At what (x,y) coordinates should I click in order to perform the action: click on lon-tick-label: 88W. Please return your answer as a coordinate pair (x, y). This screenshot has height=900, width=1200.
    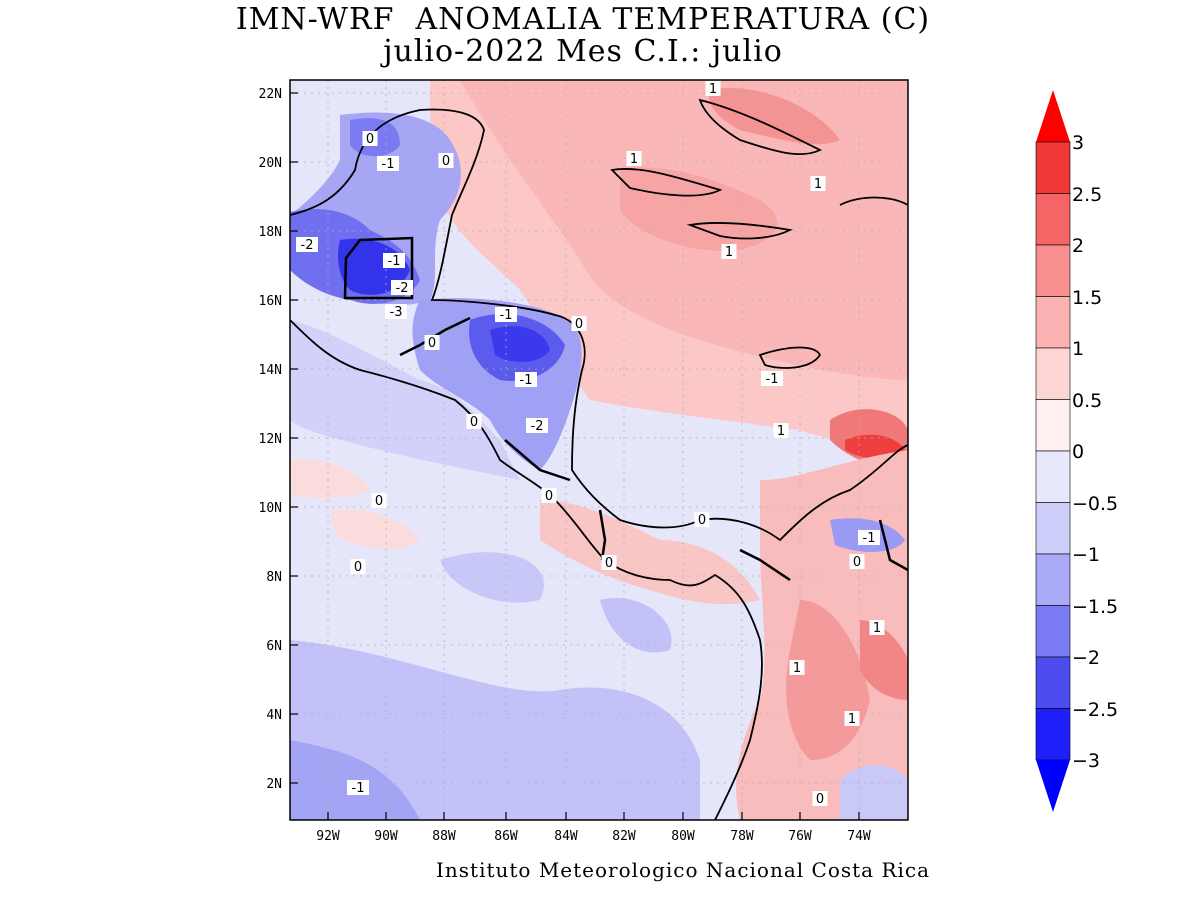
    Looking at the image, I should click on (444, 836).